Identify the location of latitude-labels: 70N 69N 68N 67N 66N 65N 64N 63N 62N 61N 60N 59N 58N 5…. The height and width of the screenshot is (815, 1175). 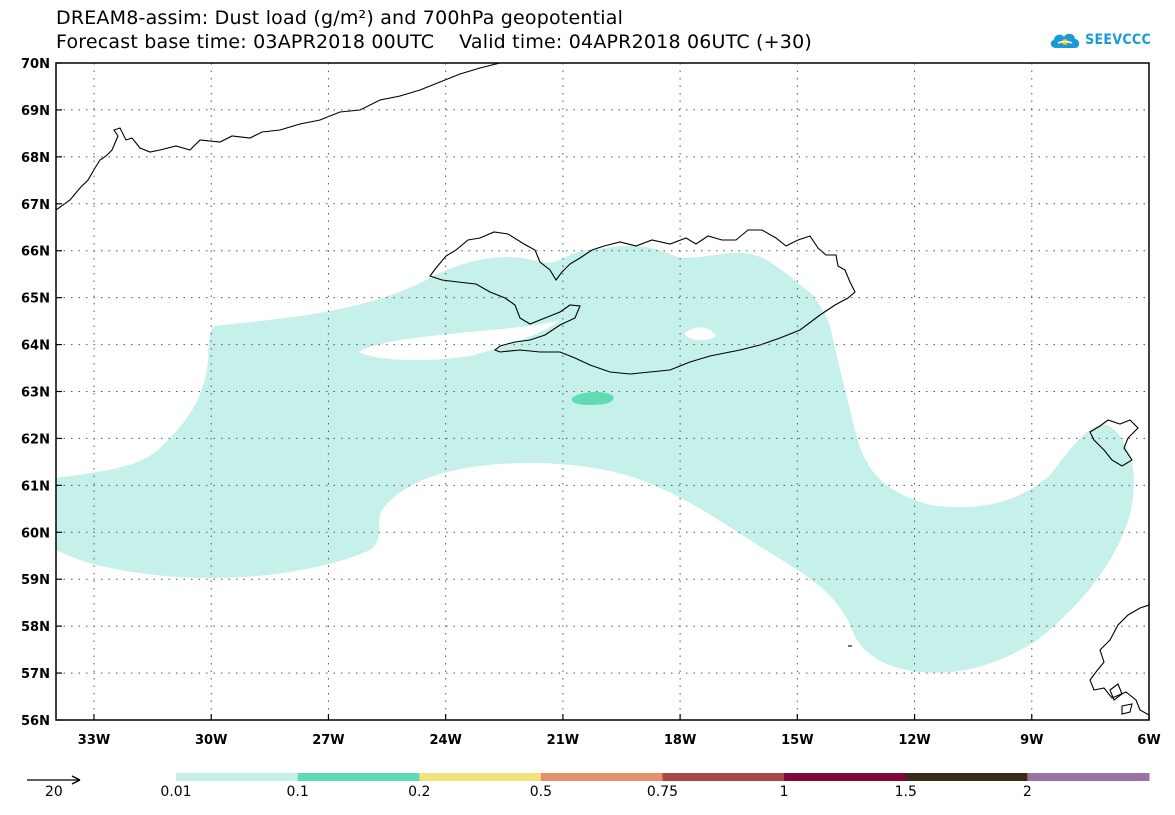
(35, 393).